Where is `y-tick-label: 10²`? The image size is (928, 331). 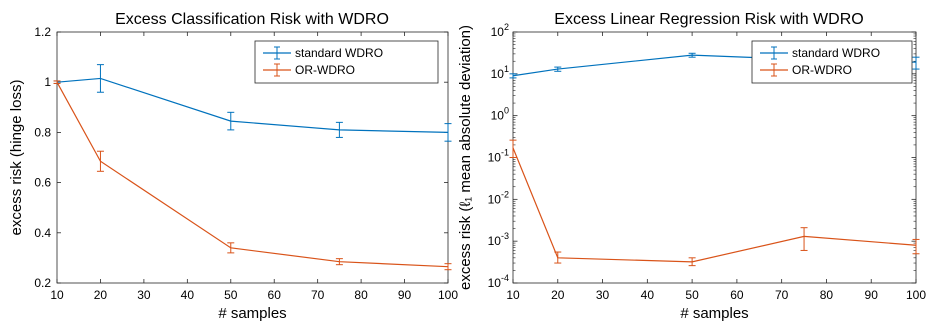 y-tick-label: 10² is located at coordinates (500, 30).